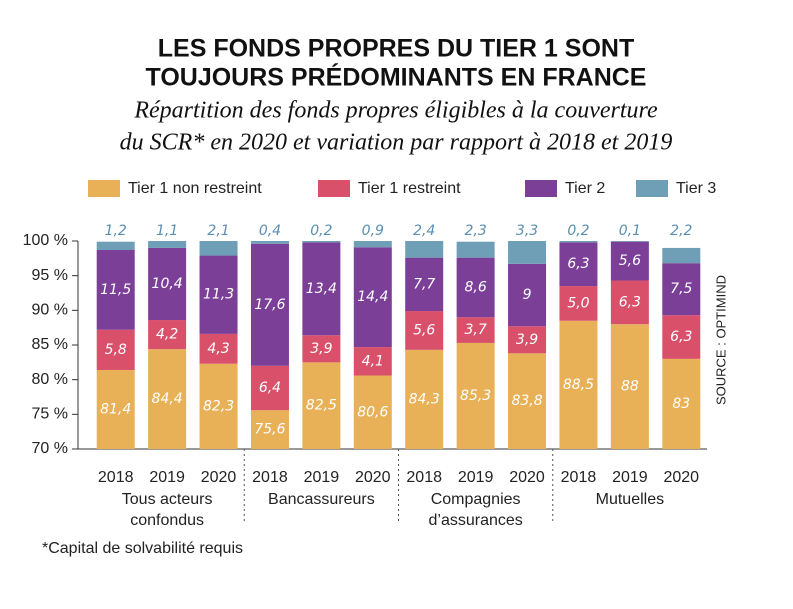  What do you see at coordinates (409, 188) in the screenshot?
I see `legend-label: Tier 1 restreint` at bounding box center [409, 188].